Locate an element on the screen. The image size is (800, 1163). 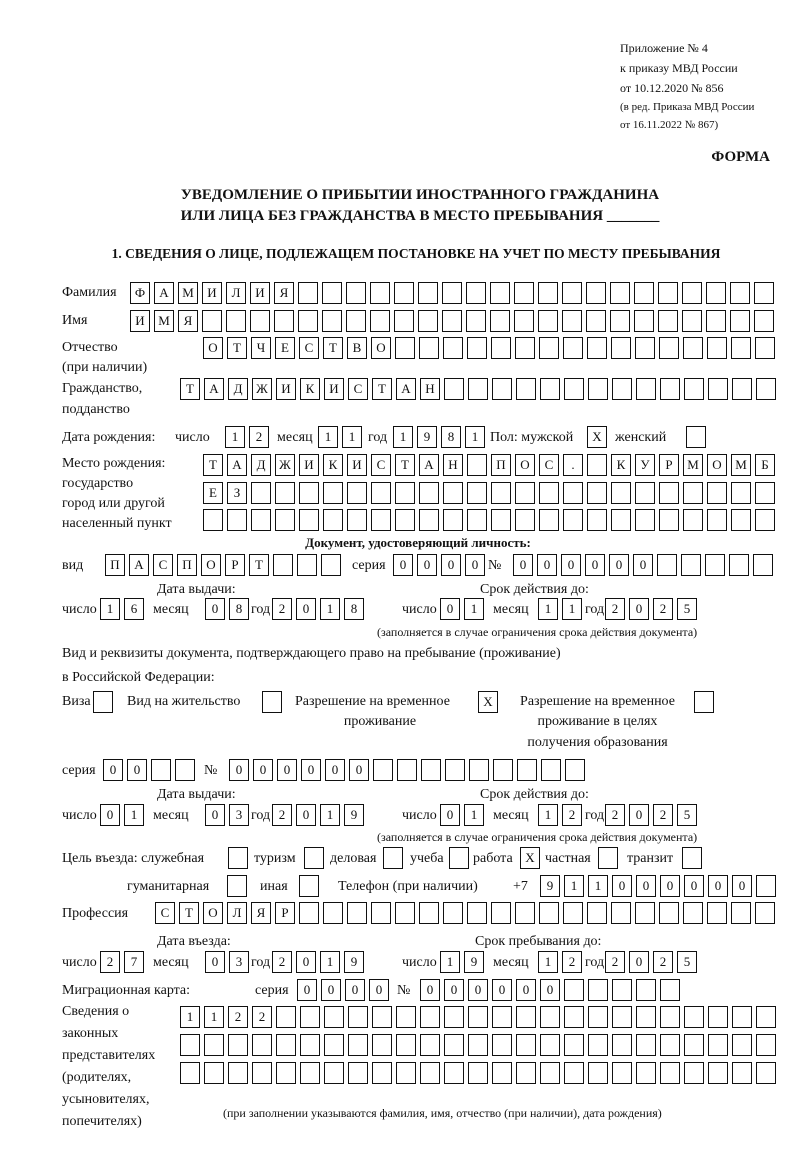
char-cell: И is located at coordinates (357, 465).